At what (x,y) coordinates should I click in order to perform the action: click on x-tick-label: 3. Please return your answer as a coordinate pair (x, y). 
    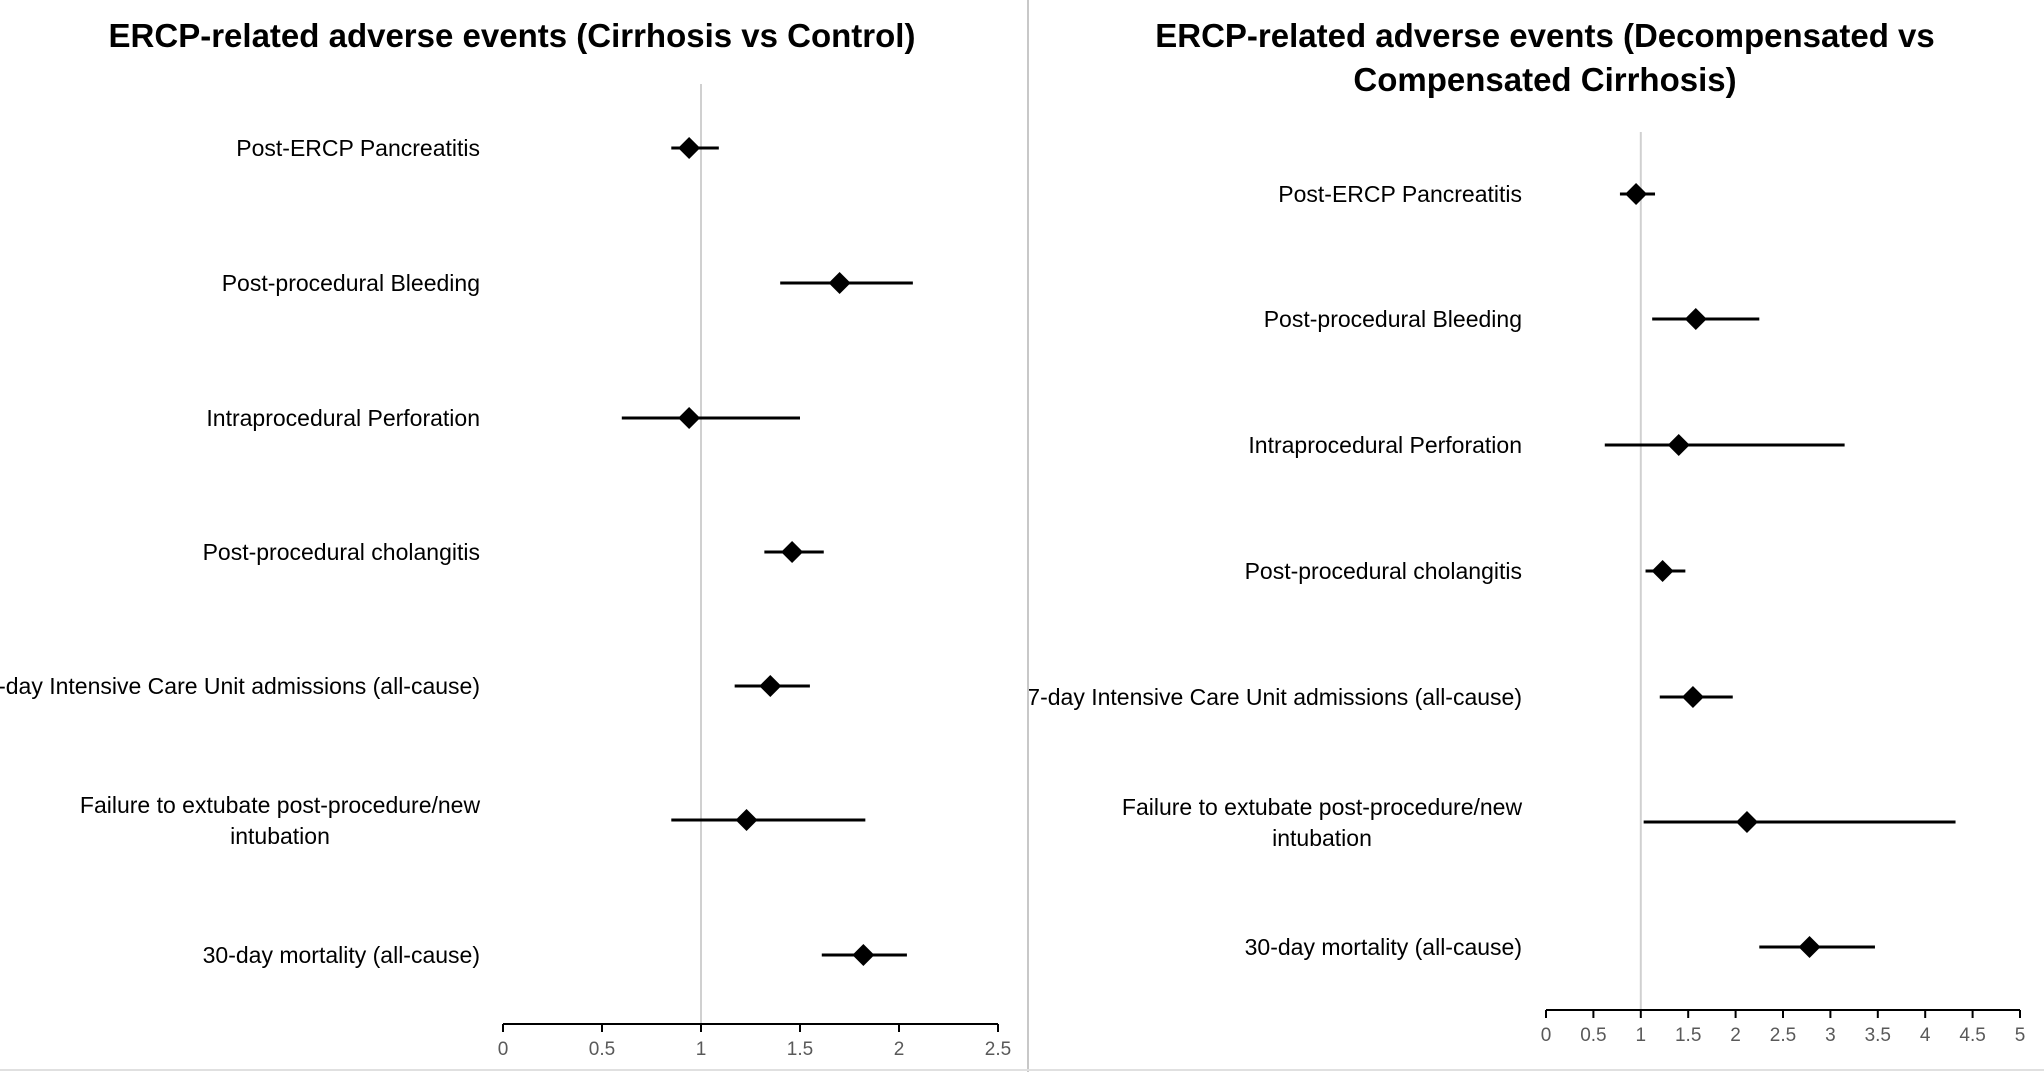
    Looking at the image, I should click on (1830, 1035).